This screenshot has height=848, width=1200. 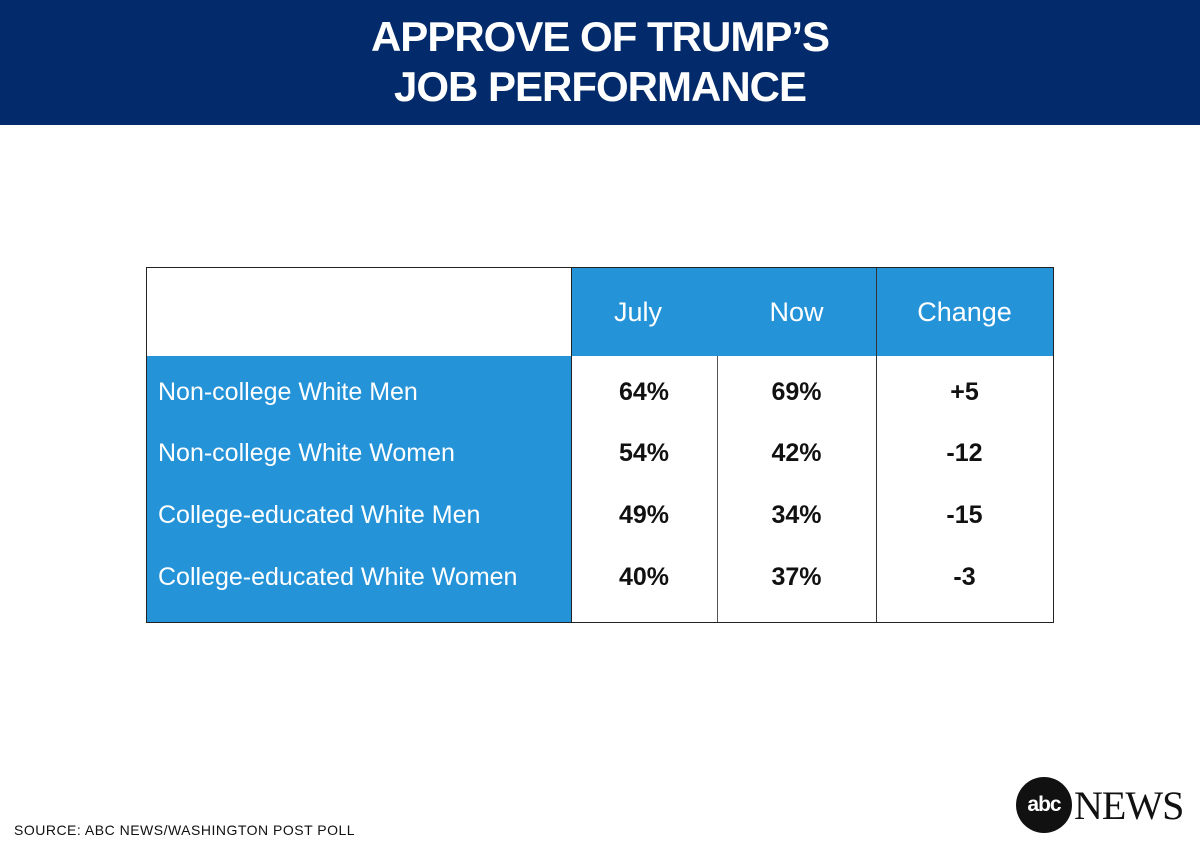 What do you see at coordinates (964, 453) in the screenshot?
I see `cell-change: -12` at bounding box center [964, 453].